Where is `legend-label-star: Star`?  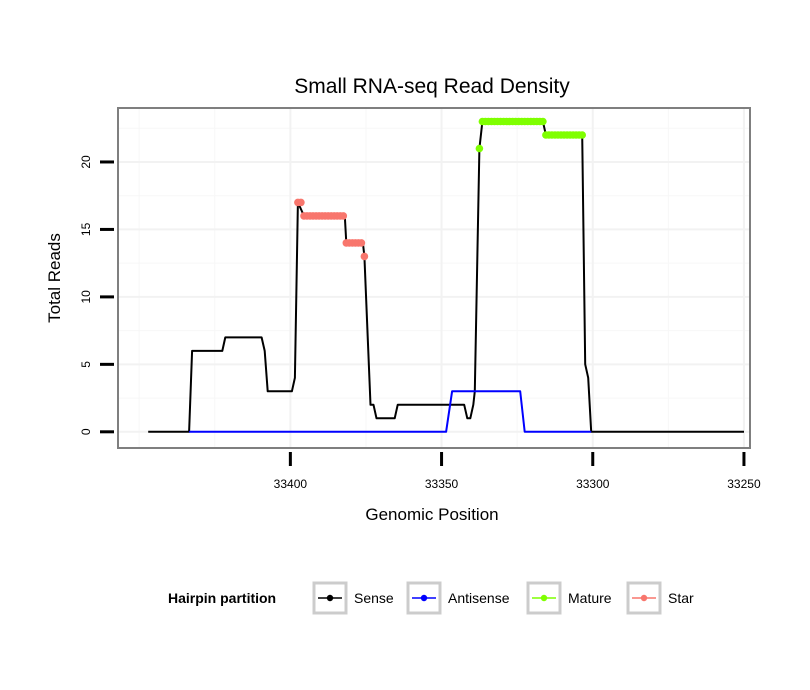 legend-label-star: Star is located at coordinates (681, 598).